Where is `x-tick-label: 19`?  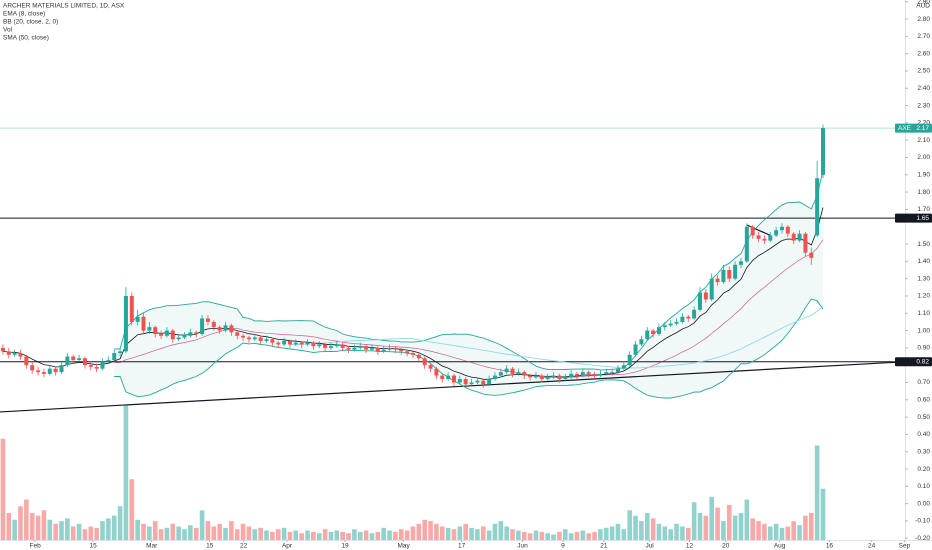
x-tick-label: 19 is located at coordinates (345, 546).